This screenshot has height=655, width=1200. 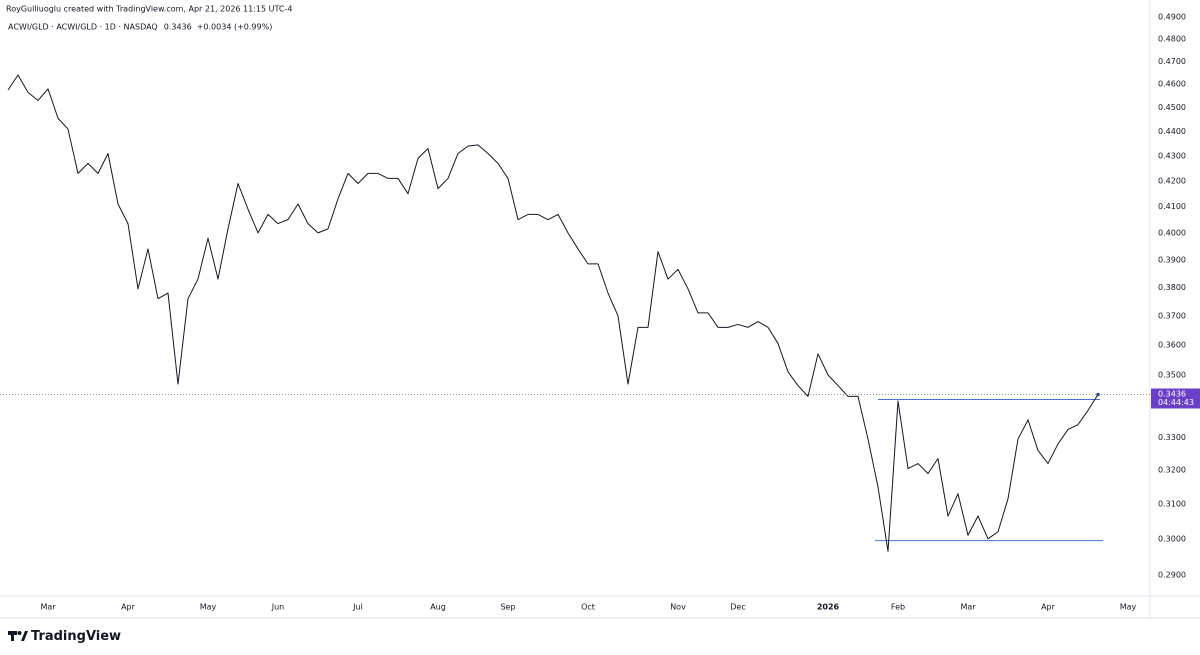 I want to click on x-tick-label: Aug, so click(x=438, y=607).